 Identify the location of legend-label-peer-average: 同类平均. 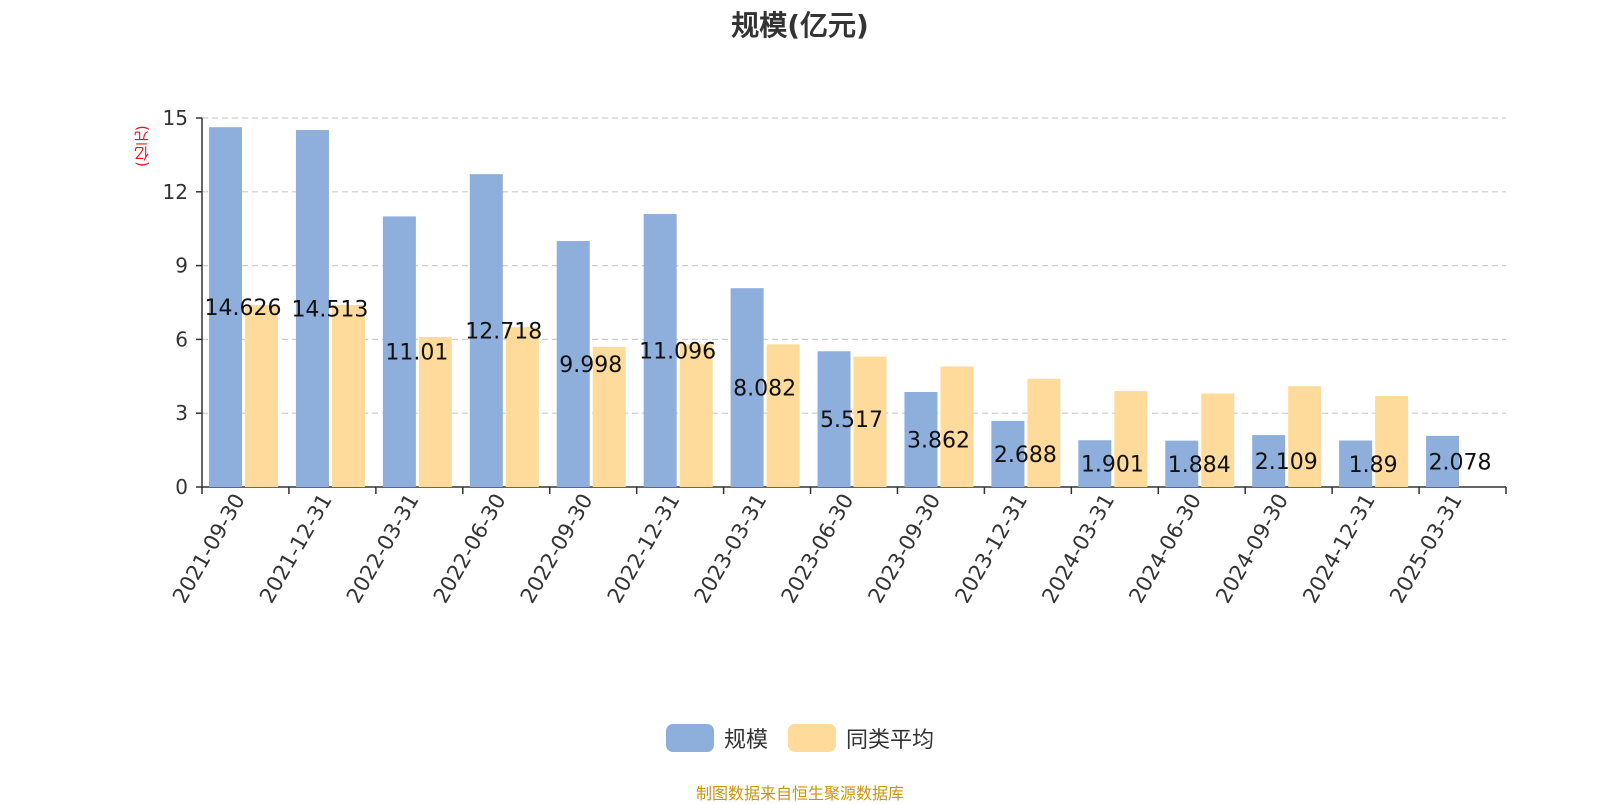
(890, 740).